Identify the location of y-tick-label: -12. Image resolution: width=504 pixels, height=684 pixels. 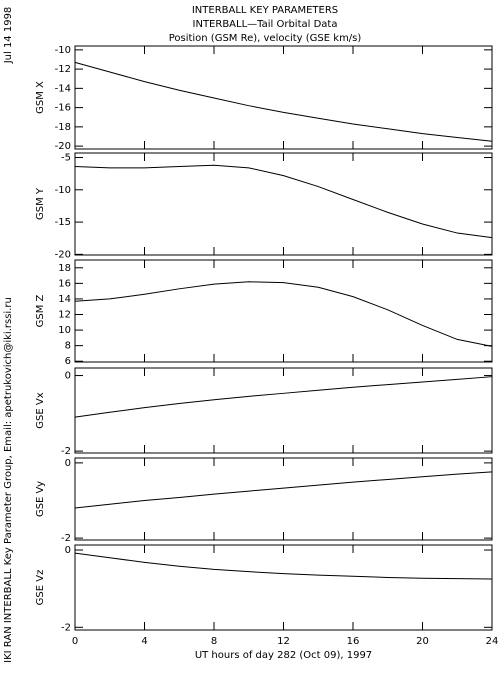
(63, 69).